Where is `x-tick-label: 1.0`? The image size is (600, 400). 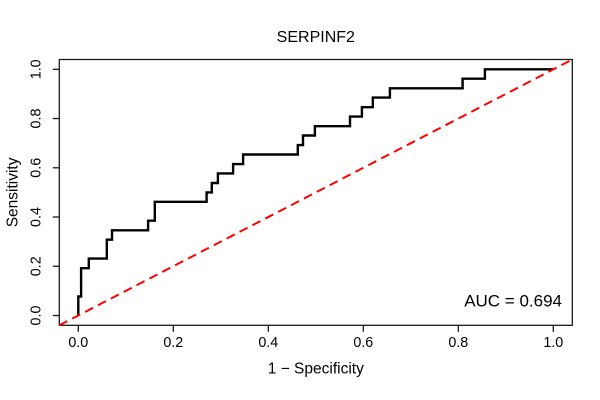
x-tick-label: 1.0 is located at coordinates (553, 343).